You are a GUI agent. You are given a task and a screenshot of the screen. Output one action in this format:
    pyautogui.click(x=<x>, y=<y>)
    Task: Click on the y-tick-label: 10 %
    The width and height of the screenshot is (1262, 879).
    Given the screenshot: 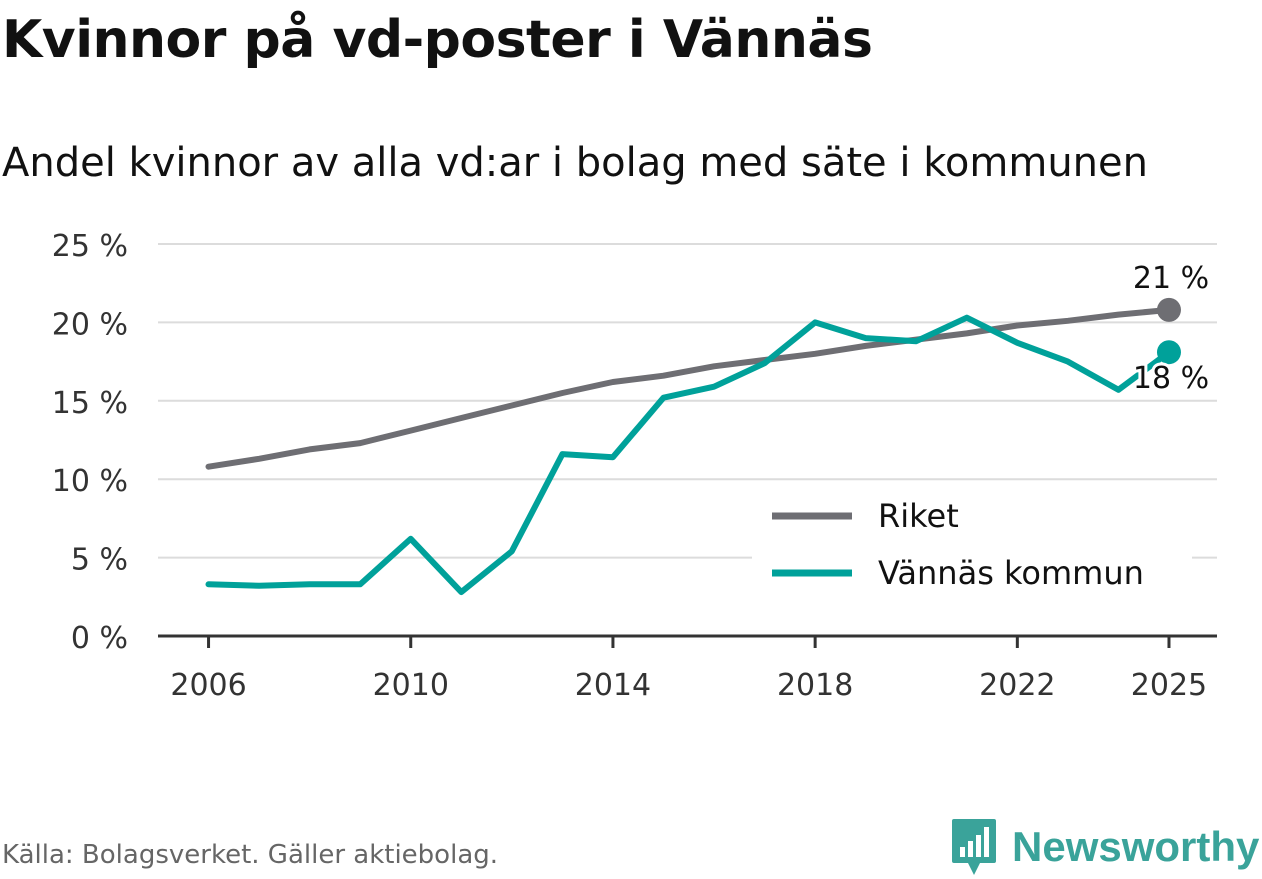 What is the action you would take?
    pyautogui.click(x=90, y=481)
    